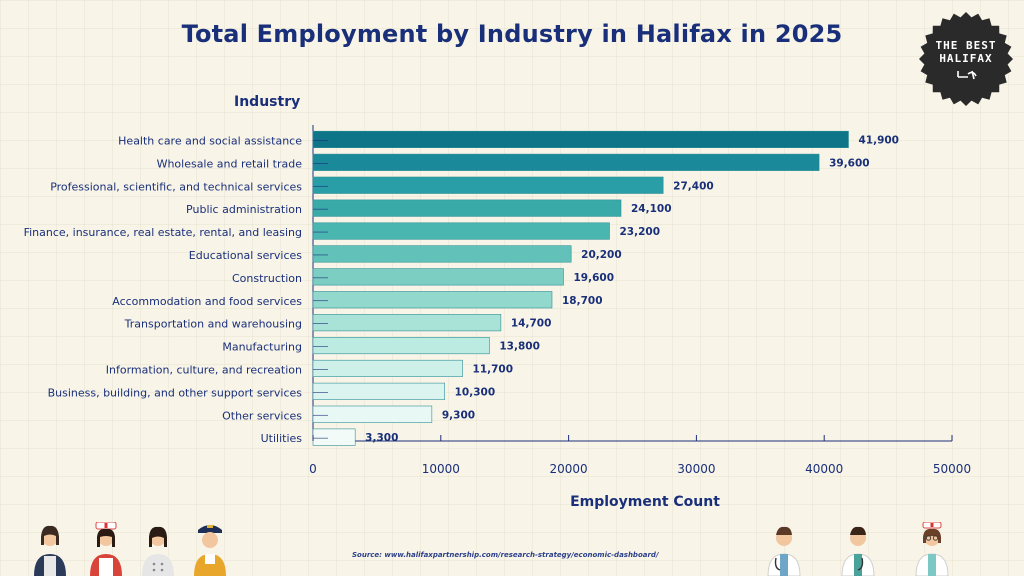 The height and width of the screenshot is (576, 1024). I want to click on teacher-icon, so click(50, 550).